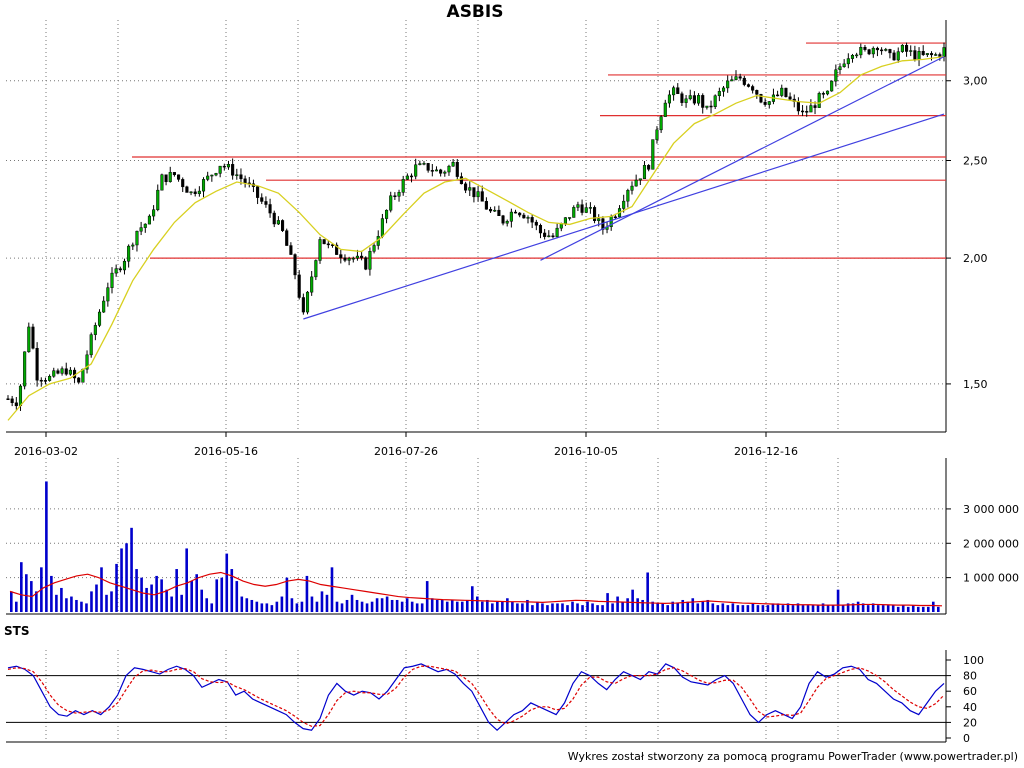  Describe the element at coordinates (966, 738) in the screenshot. I see `sts-y-tick-label: 0` at that location.